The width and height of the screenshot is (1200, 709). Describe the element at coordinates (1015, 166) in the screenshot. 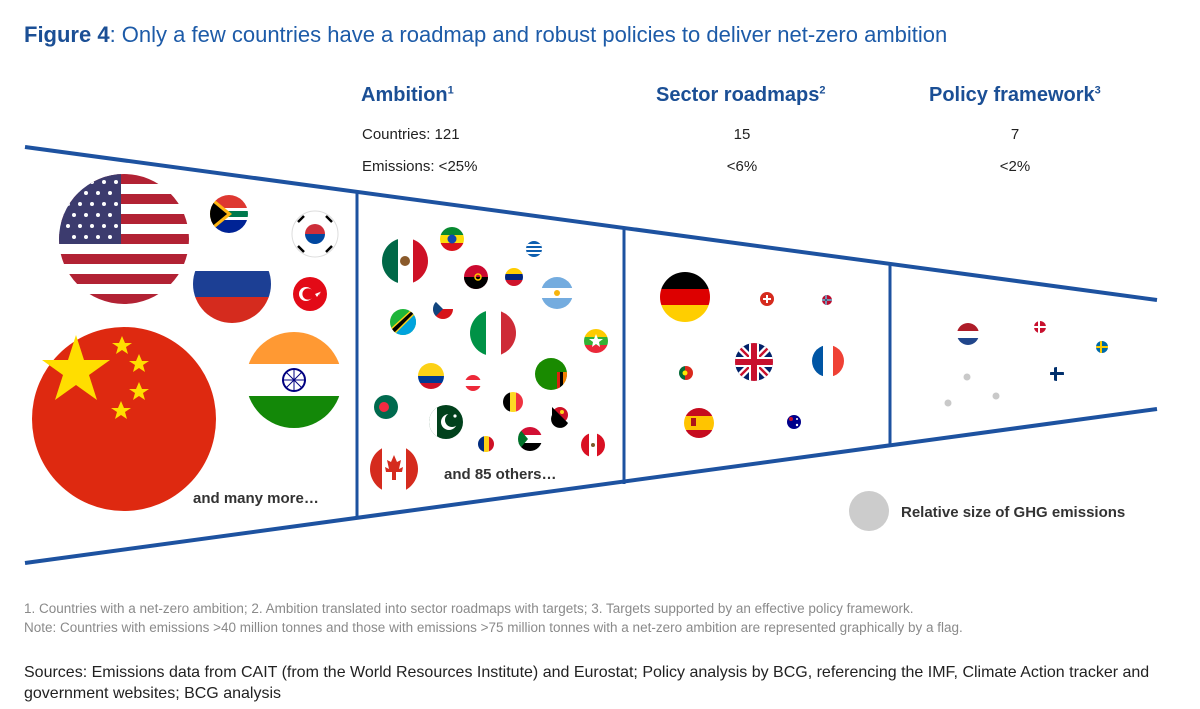

I see `policy-emissions: <2%` at that location.